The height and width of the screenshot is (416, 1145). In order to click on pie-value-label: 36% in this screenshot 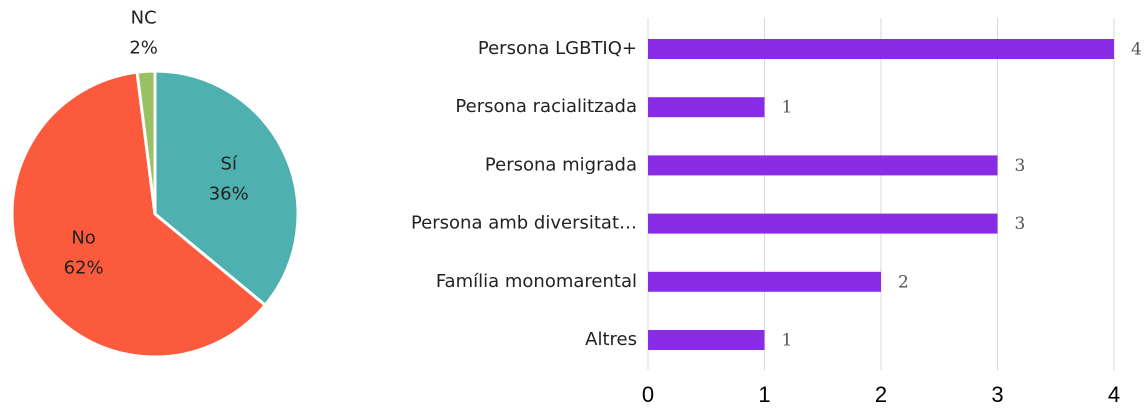, I will do `click(229, 193)`.